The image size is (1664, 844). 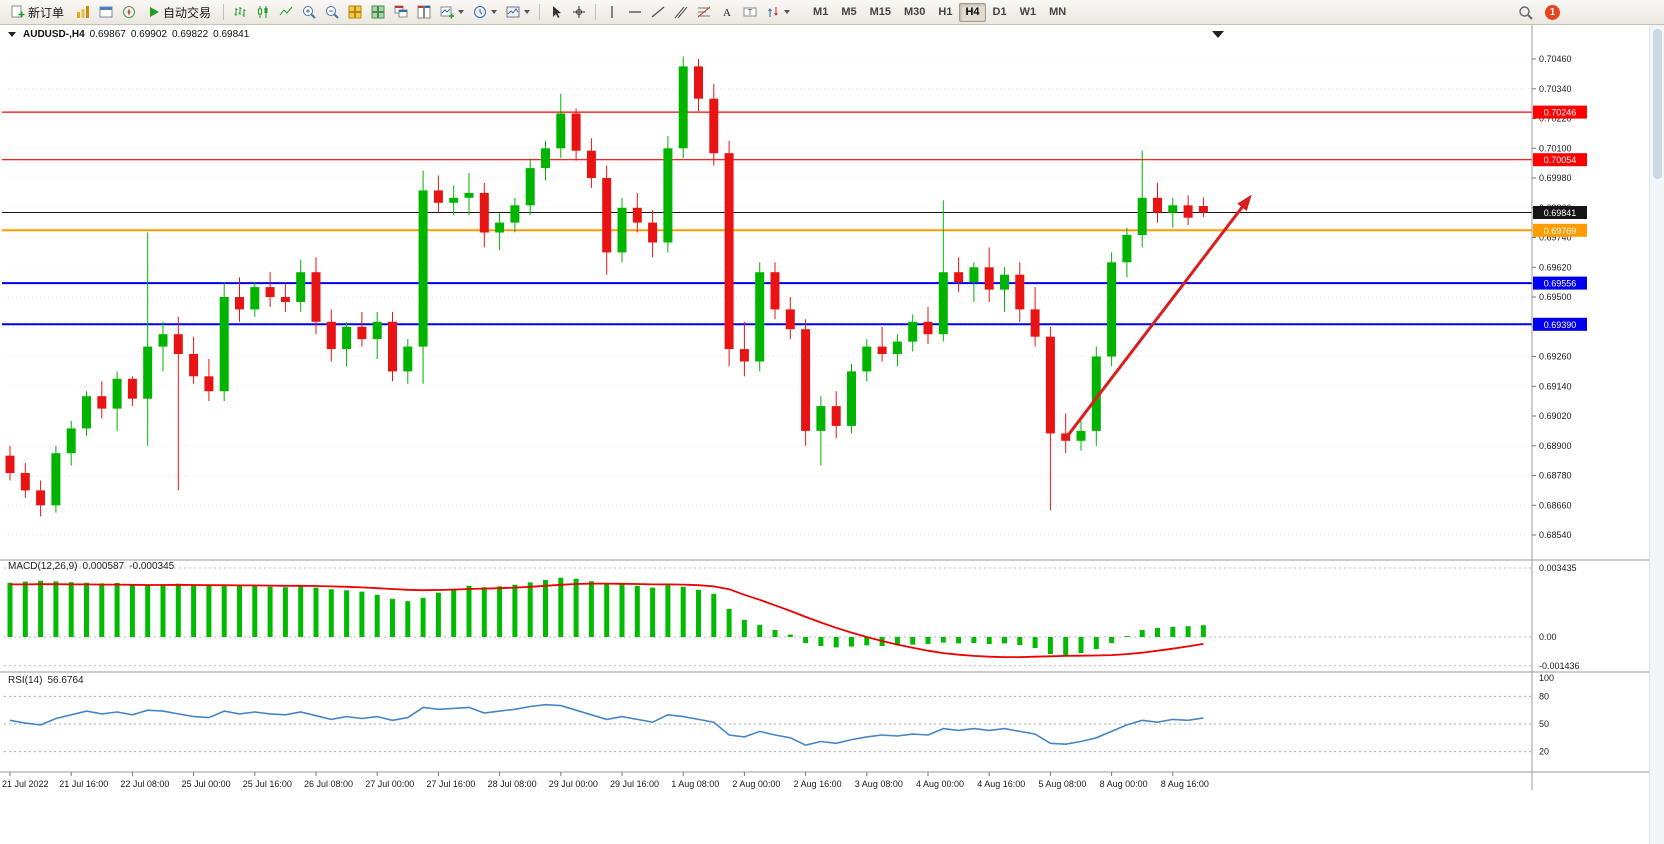 I want to click on timeframe-h1: H1, so click(x=945, y=12).